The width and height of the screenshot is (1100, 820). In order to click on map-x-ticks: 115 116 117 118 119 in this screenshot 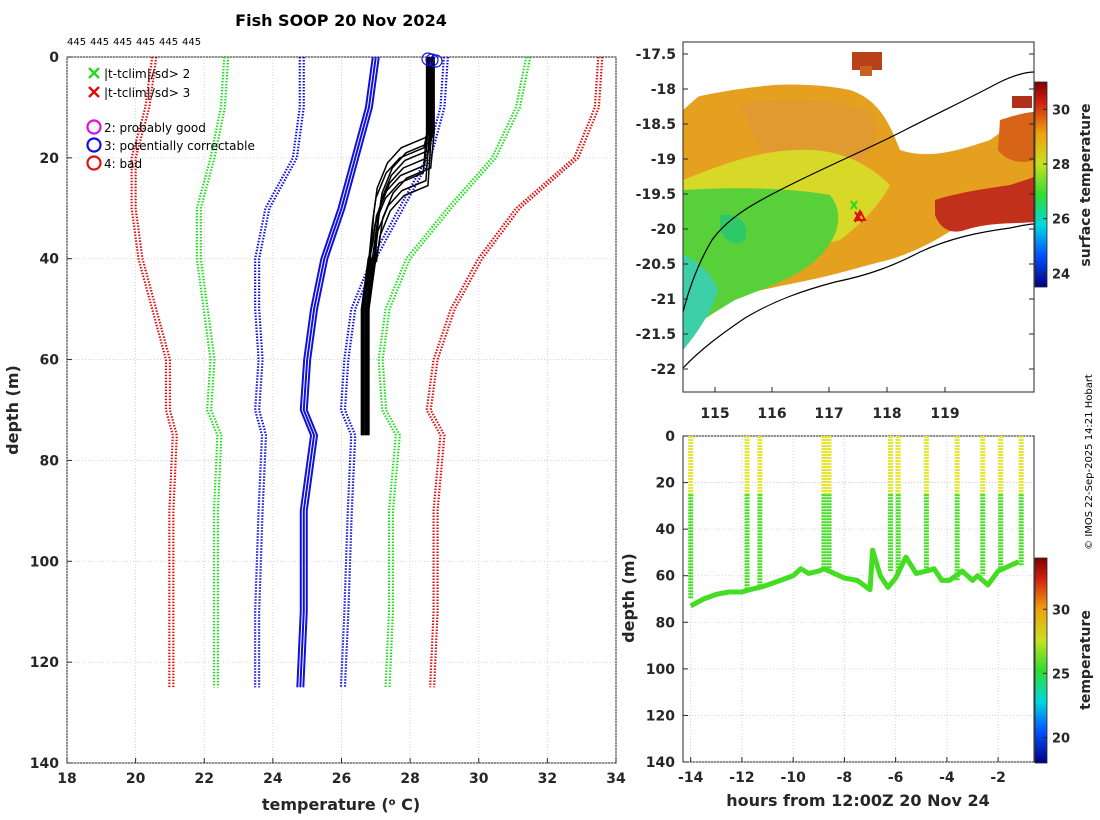, I will do `click(830, 404)`.